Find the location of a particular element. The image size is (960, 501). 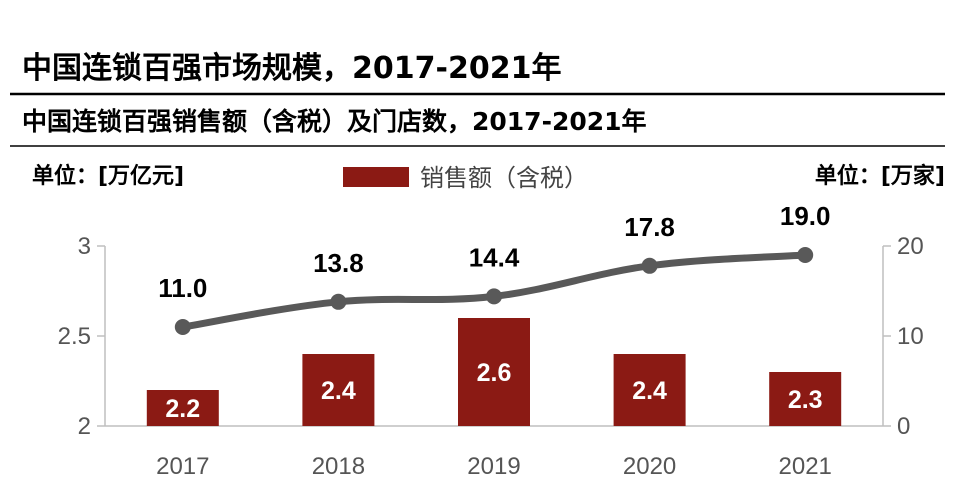

legend-label: 销售额（含税） is located at coordinates (504, 178).